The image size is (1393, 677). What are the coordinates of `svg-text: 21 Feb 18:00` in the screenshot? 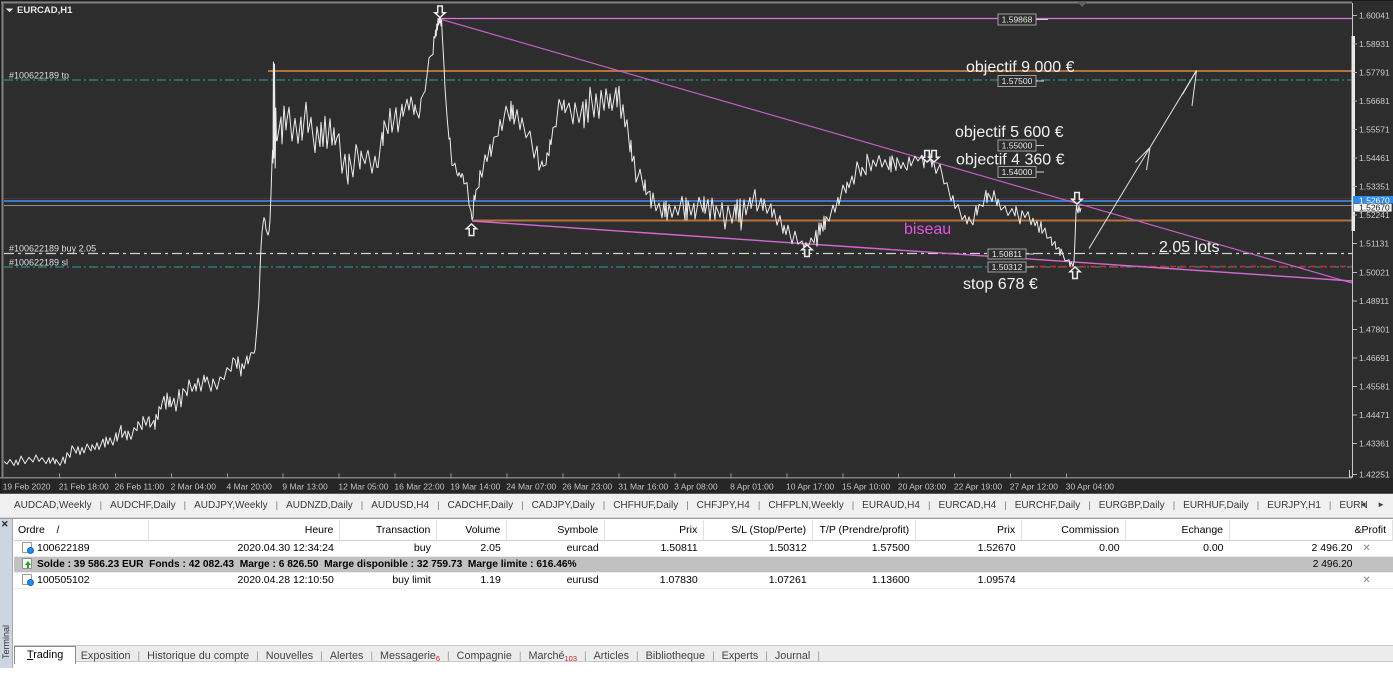 It's located at (84, 487).